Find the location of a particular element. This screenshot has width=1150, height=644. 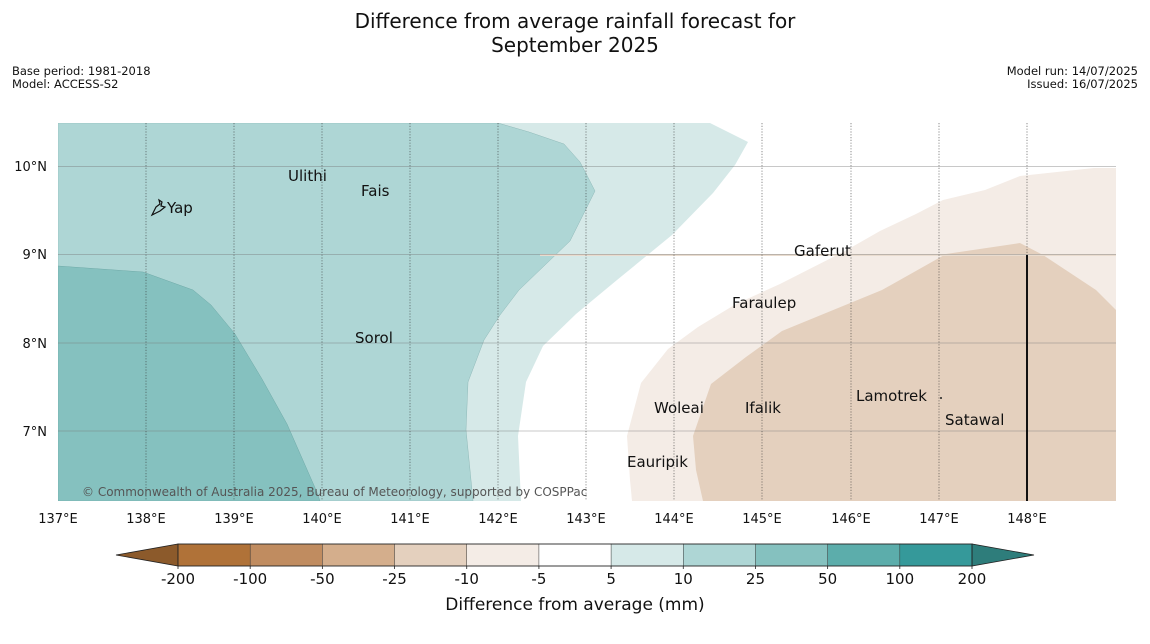

contour-minus10-minus25mm is located at coordinates (904, 372).